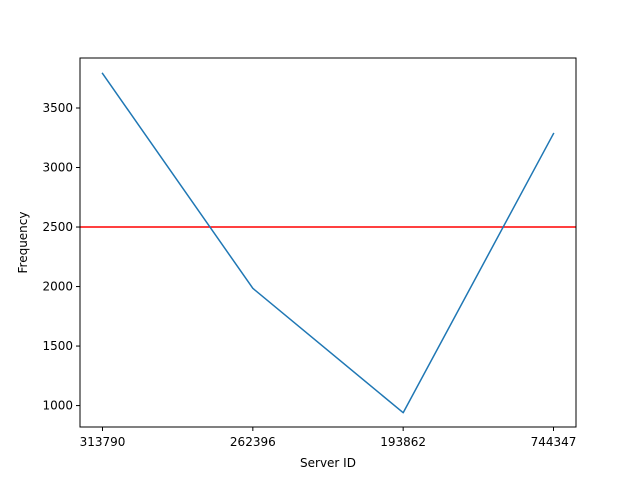 Image resolution: width=640 pixels, height=480 pixels. What do you see at coordinates (57, 346) in the screenshot?
I see `y-tick-label: 1500` at bounding box center [57, 346].